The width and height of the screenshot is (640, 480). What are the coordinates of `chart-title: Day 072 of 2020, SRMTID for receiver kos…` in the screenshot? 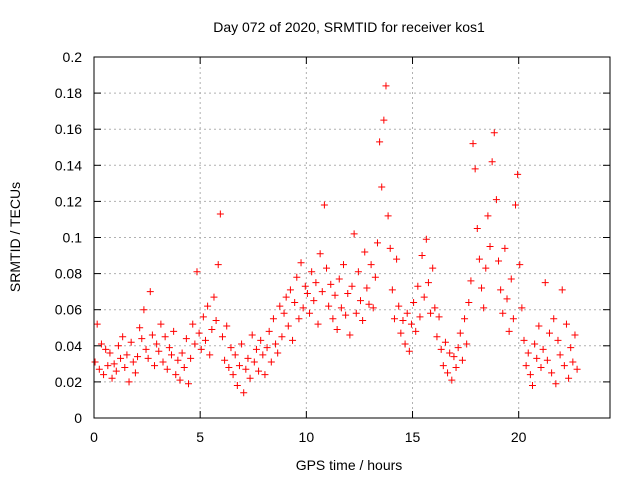 It's located at (349, 27).